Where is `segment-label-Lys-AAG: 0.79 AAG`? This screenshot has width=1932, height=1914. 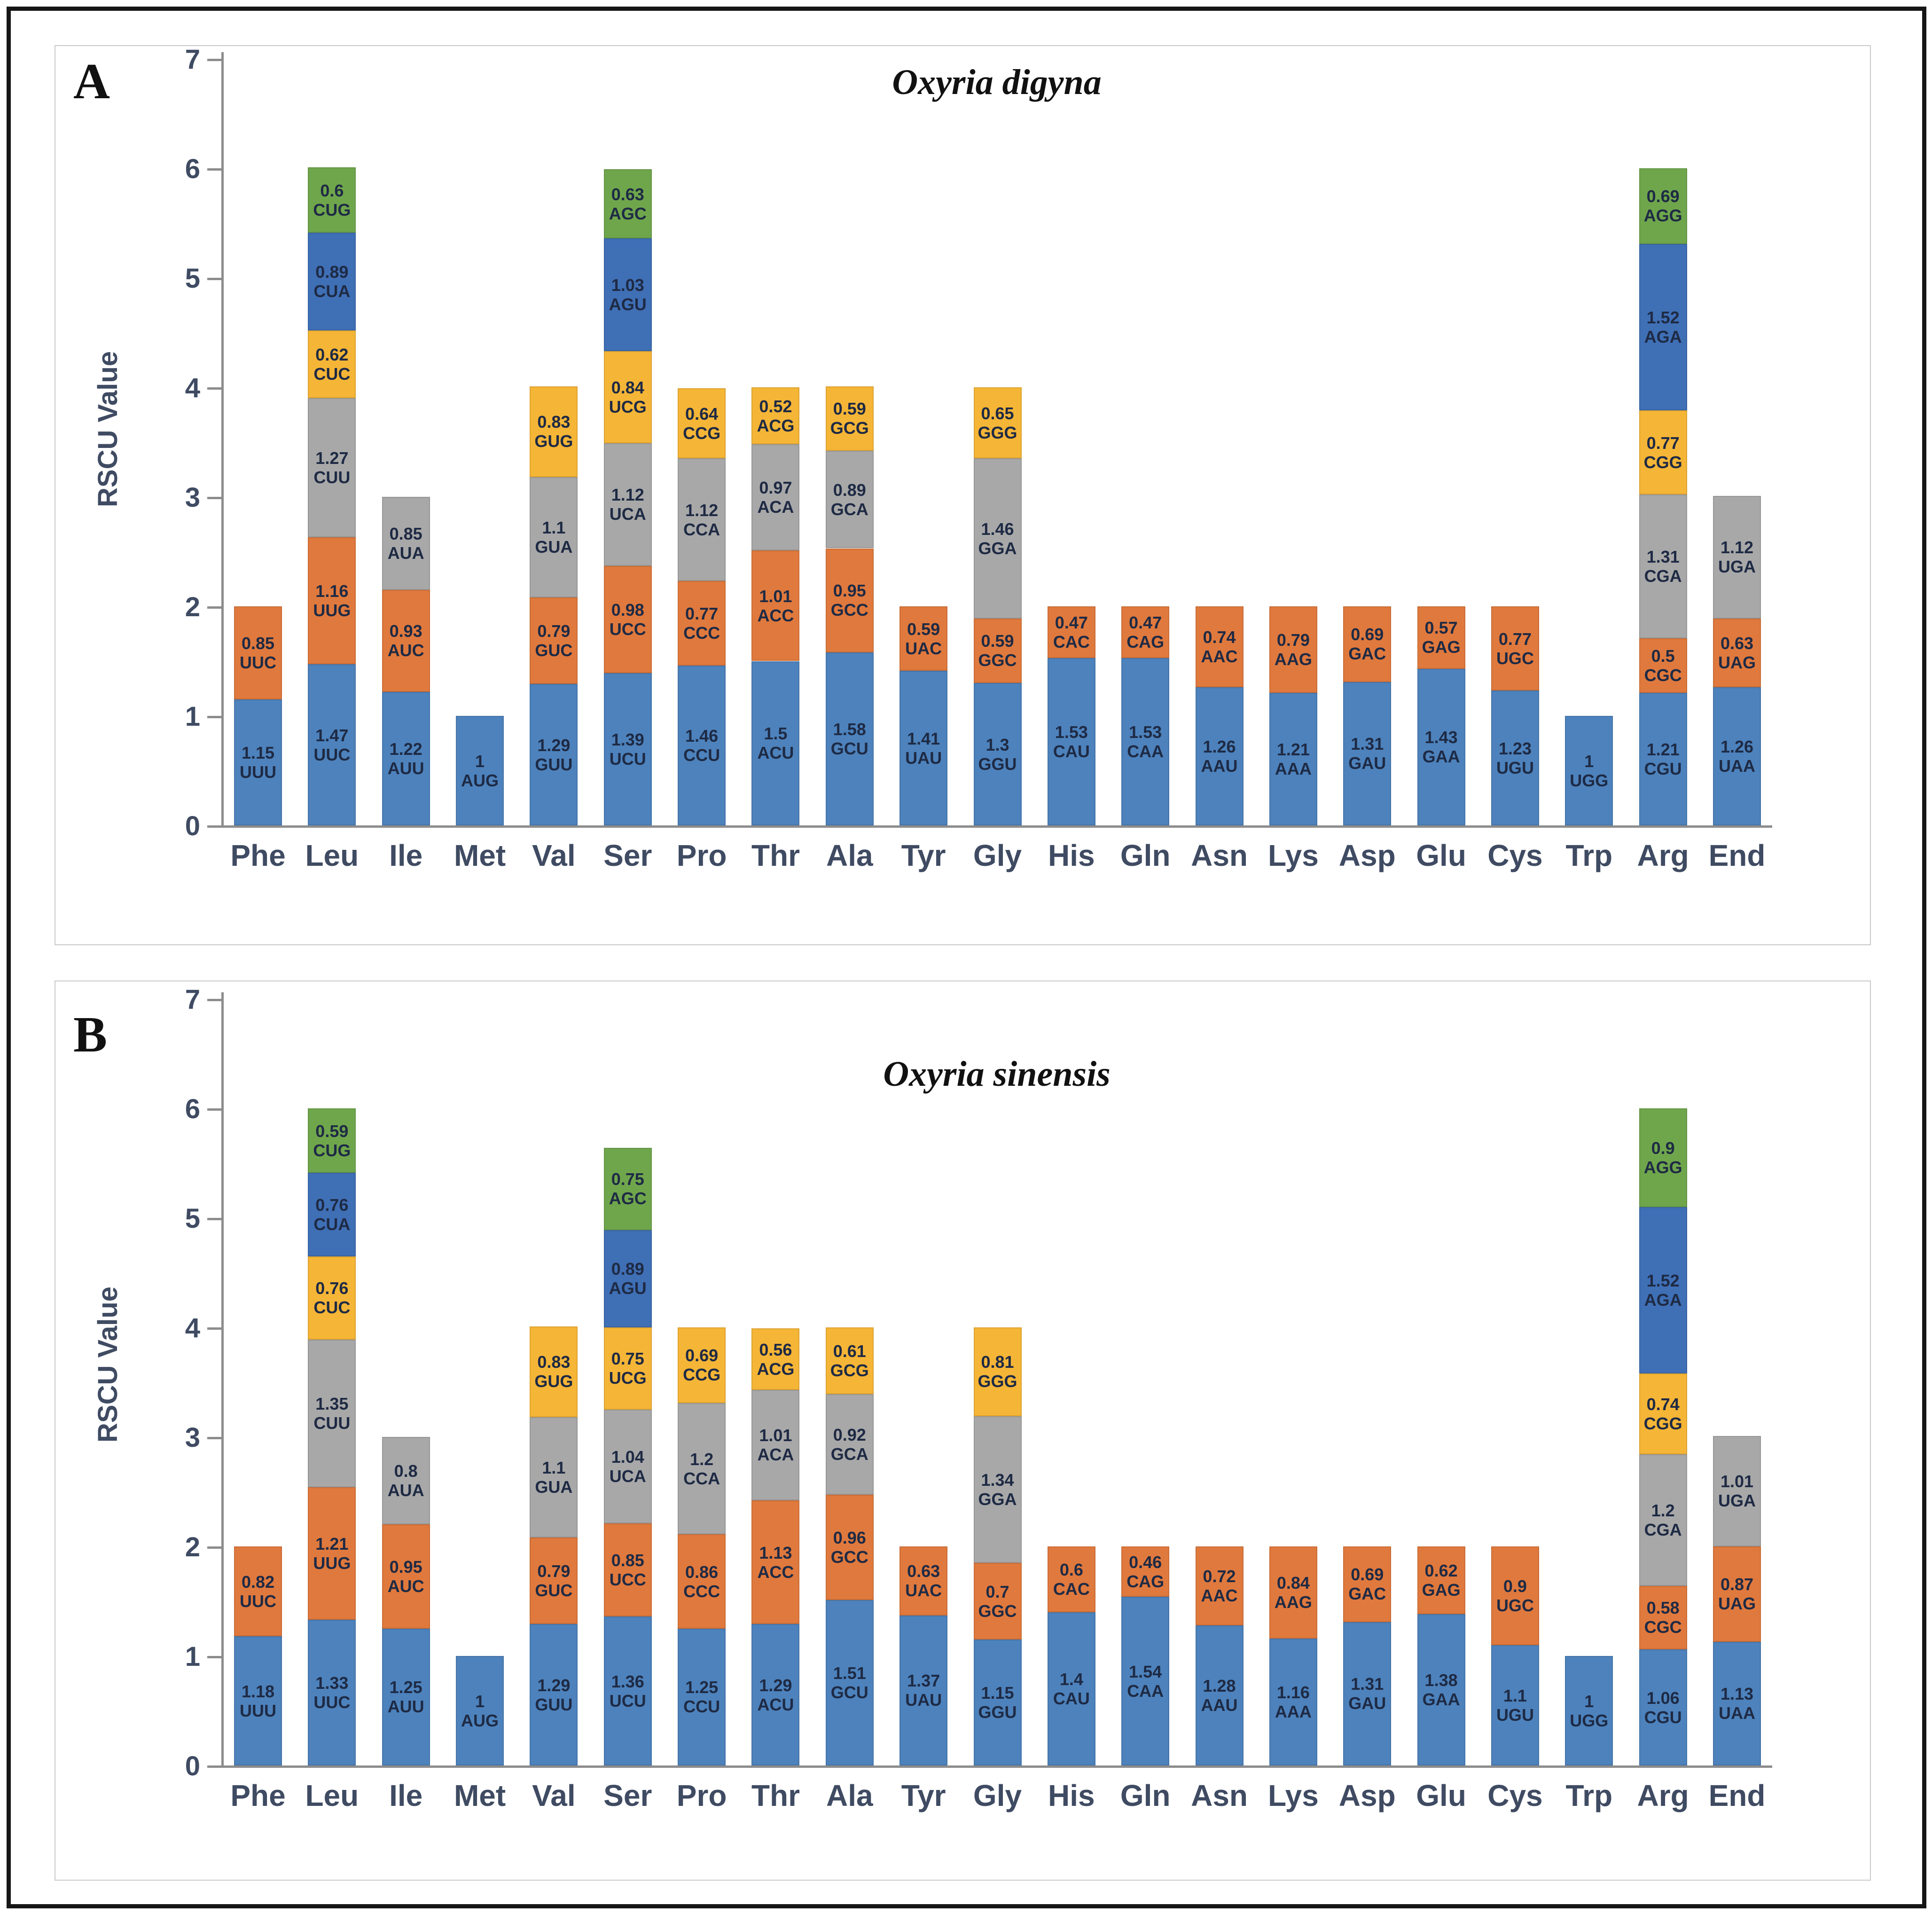 segment-label-Lys-AAG: 0.79 AAG is located at coordinates (1293, 649).